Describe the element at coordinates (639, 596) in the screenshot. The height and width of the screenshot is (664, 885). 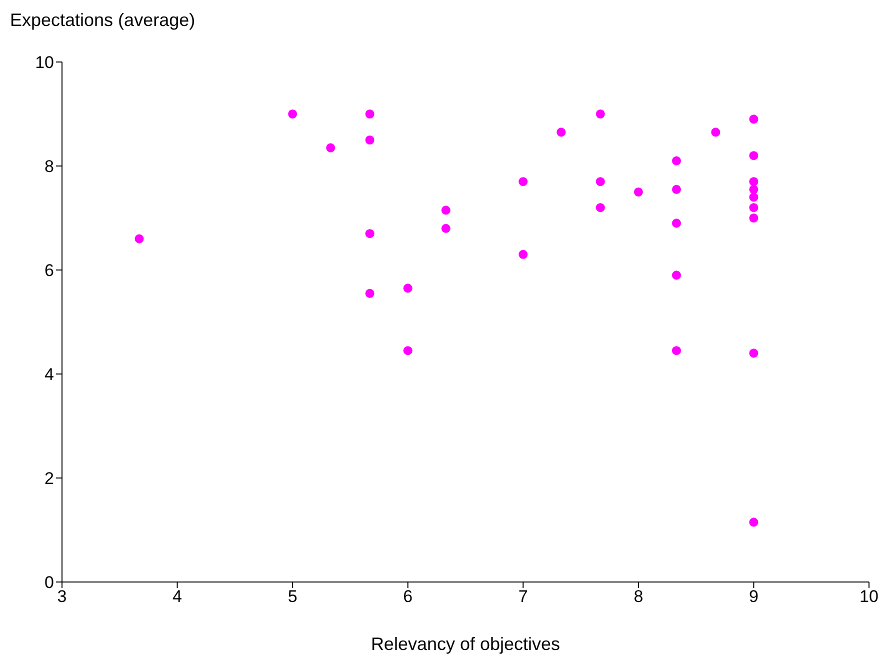
I see `x-tick-label: 8` at that location.